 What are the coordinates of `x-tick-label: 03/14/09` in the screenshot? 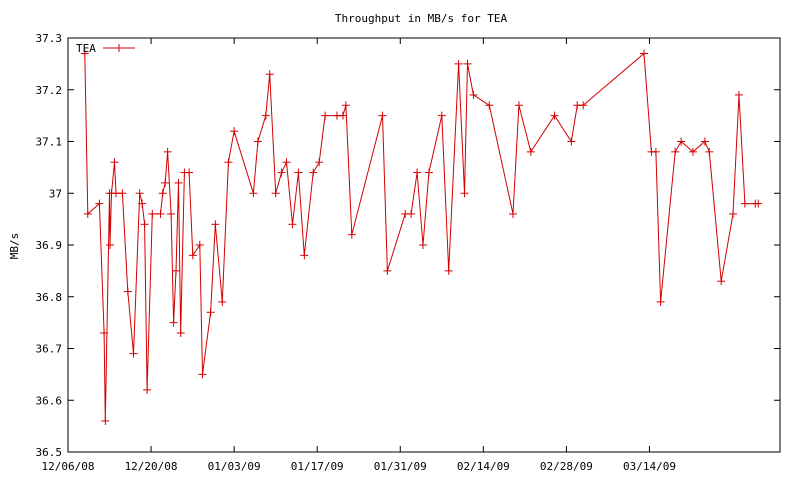 It's located at (649, 466).